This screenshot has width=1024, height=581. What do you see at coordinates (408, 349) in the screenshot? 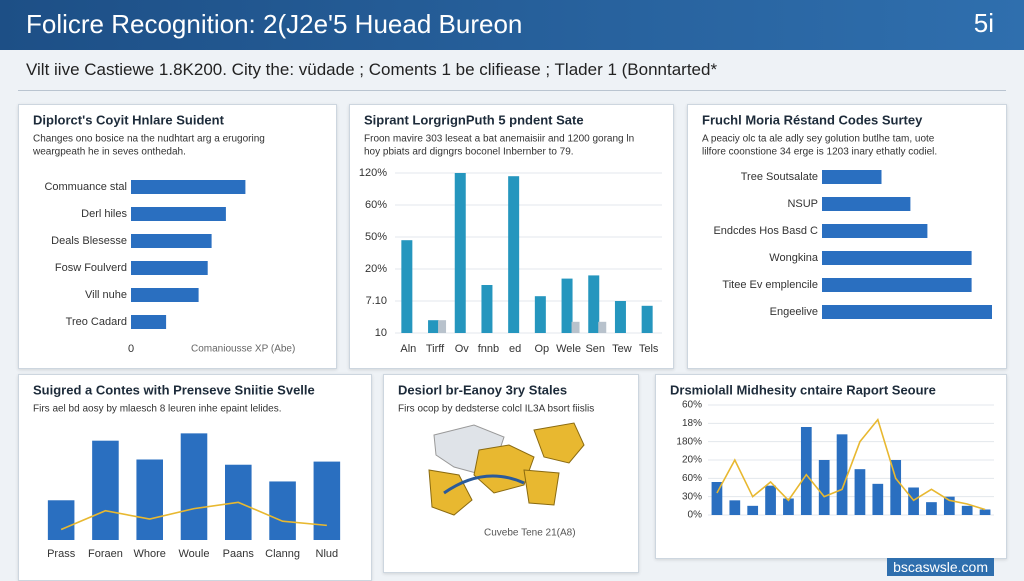
I see `x-tick-label: Aln` at bounding box center [408, 349].